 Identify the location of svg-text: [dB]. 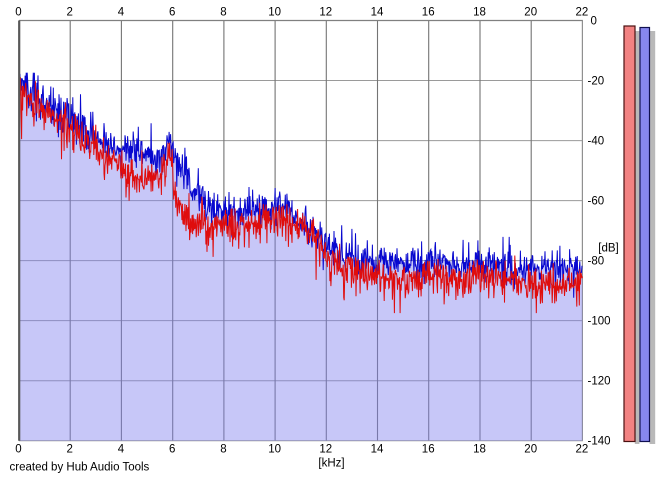
(608, 249).